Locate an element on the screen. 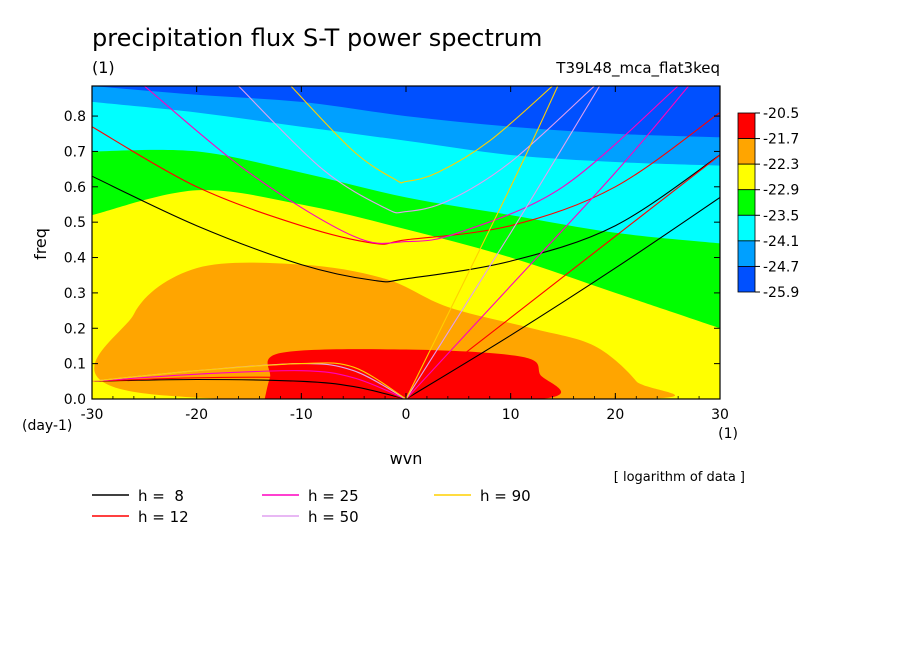 The image size is (904, 654). y-tick-label-3: 0.3 is located at coordinates (75, 294).